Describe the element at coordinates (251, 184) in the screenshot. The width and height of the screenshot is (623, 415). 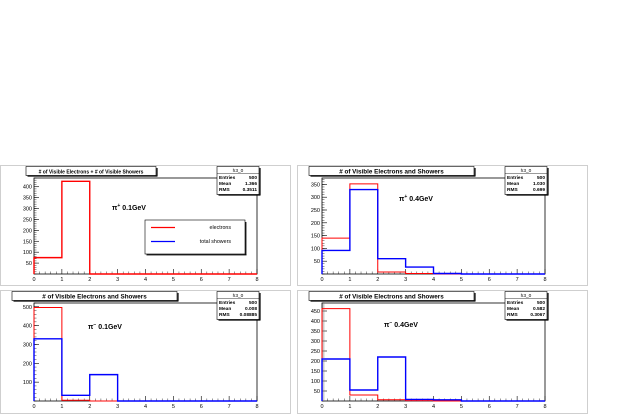
I see `stats-value: 1.366` at that location.